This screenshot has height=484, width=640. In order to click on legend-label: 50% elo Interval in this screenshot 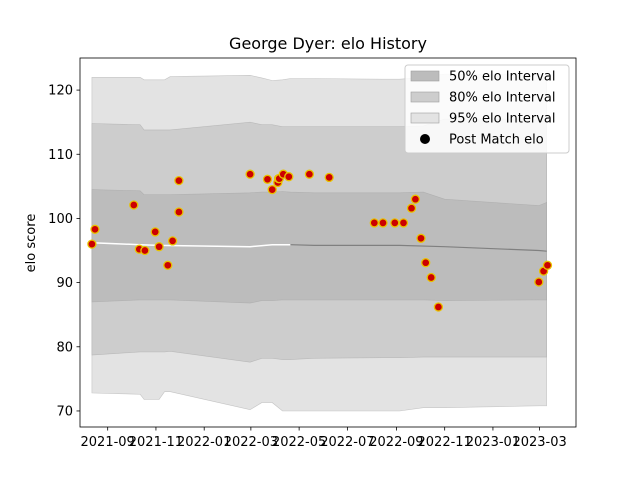, I will do `click(502, 77)`.